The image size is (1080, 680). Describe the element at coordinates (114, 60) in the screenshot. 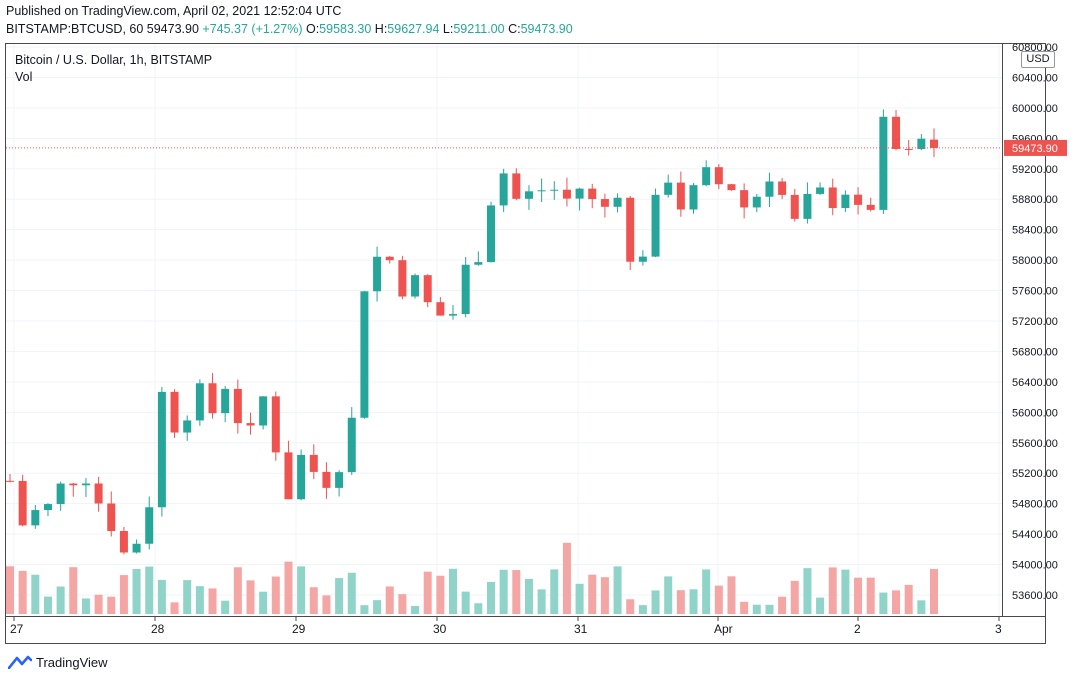

I see `symbol-legend: Bitcoin / U.S. Dollar, 1h, BITSTAMP` at that location.